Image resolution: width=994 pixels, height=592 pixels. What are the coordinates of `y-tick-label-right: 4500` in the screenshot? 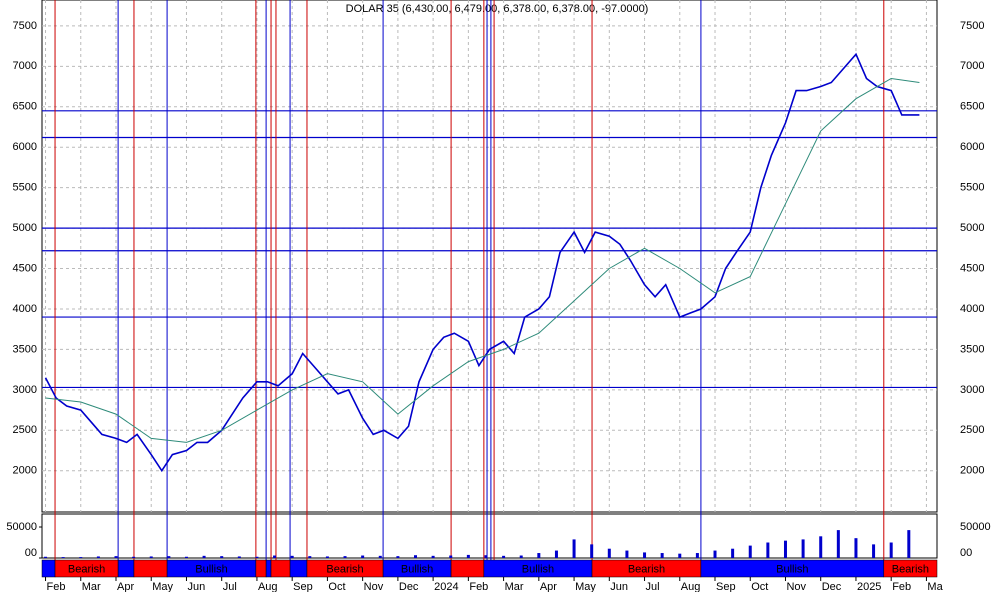 It's located at (972, 268).